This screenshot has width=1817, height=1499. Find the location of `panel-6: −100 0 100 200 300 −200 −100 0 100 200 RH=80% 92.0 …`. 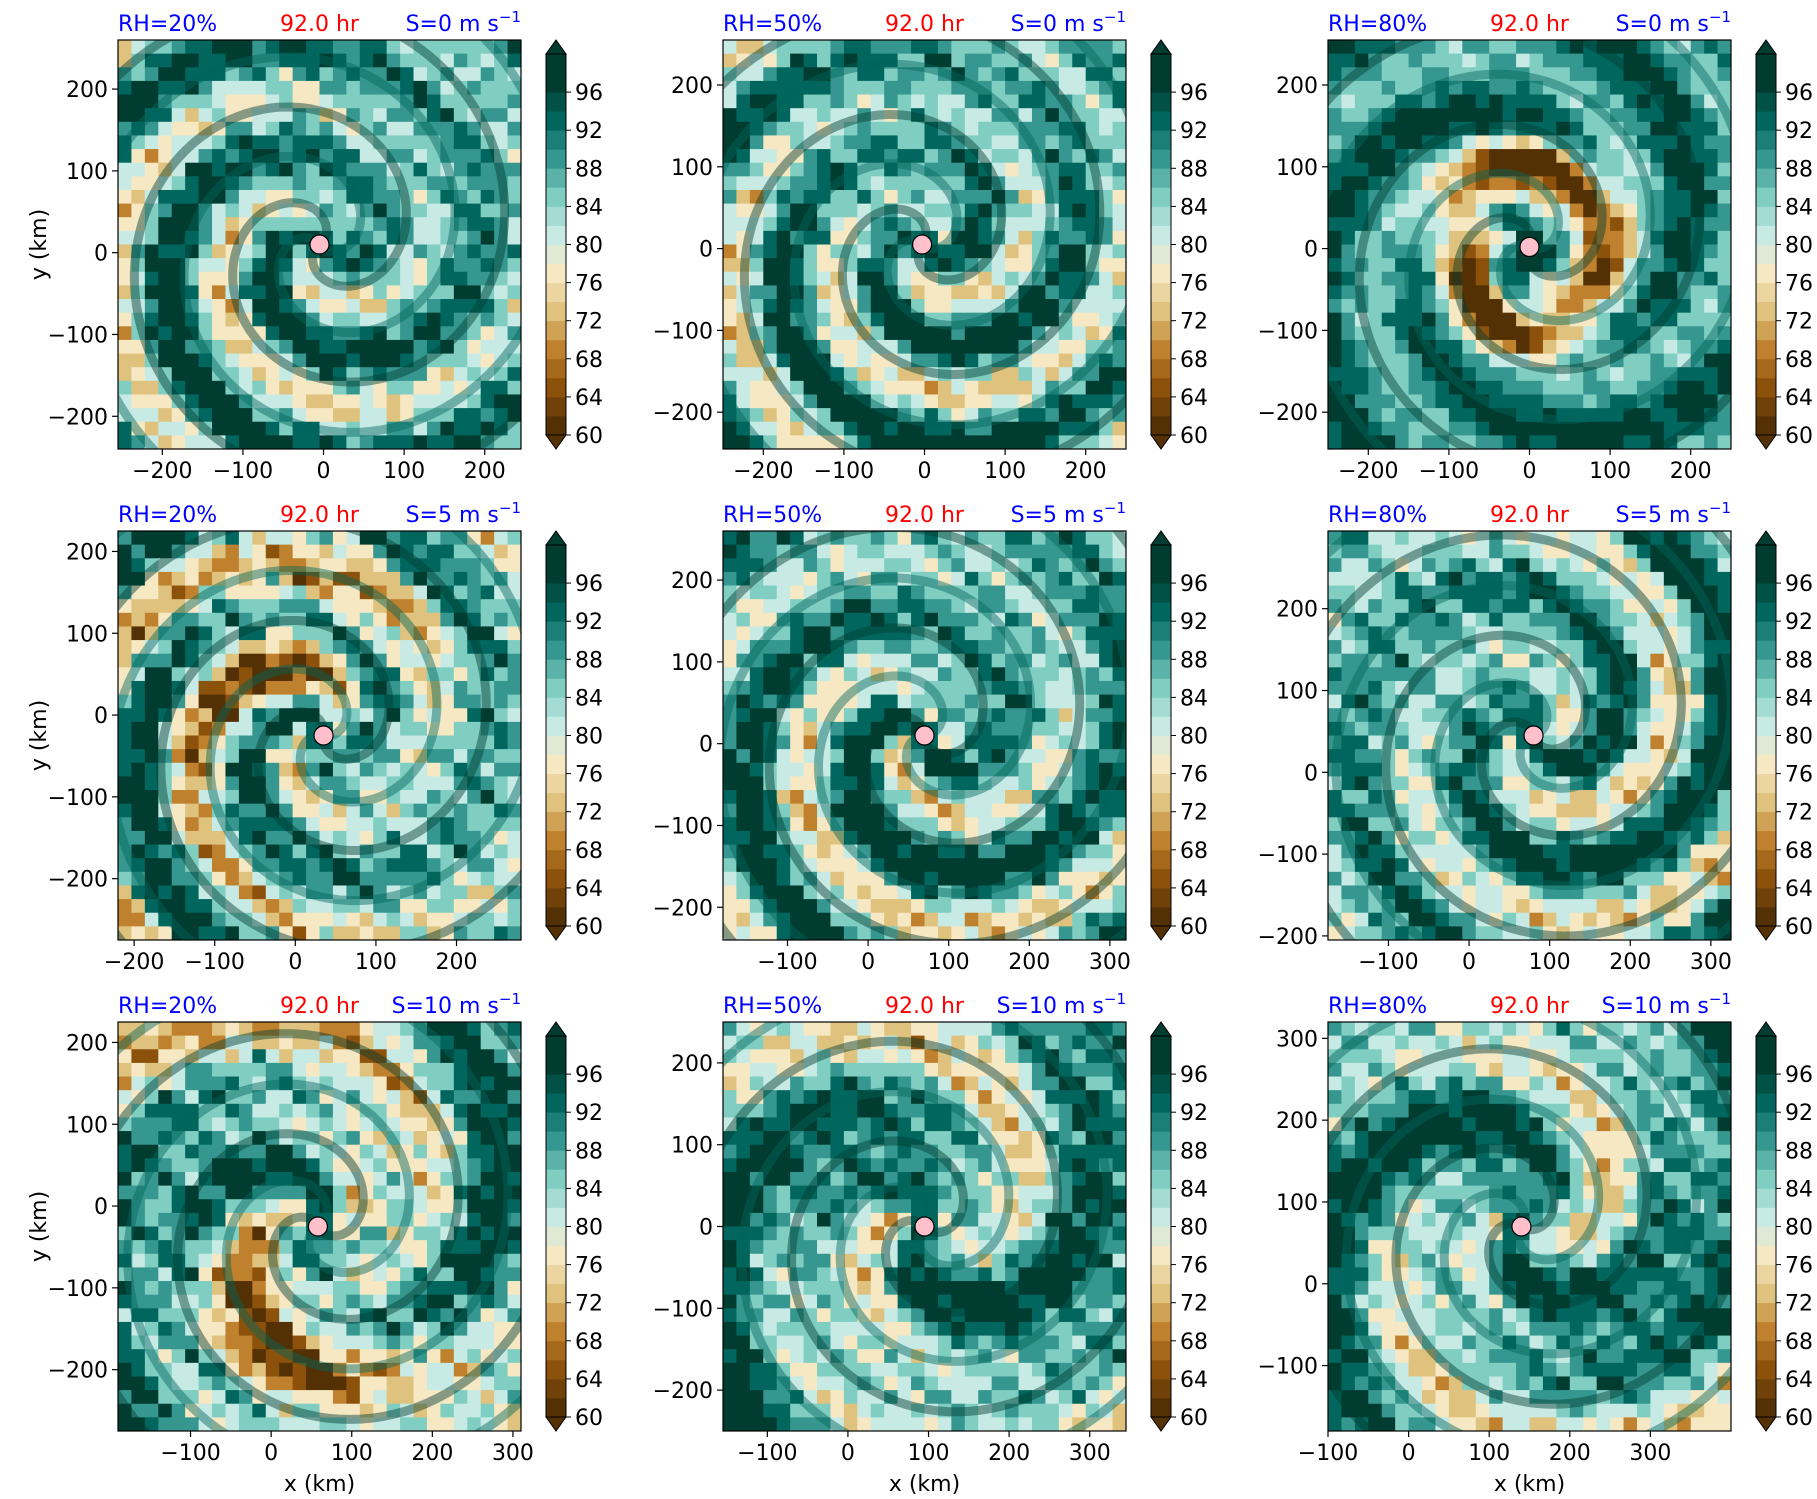

panel-6: −100 0 100 200 300 −200 −100 0 100 200 RH=80% 92.0 … is located at coordinates (1535, 737).